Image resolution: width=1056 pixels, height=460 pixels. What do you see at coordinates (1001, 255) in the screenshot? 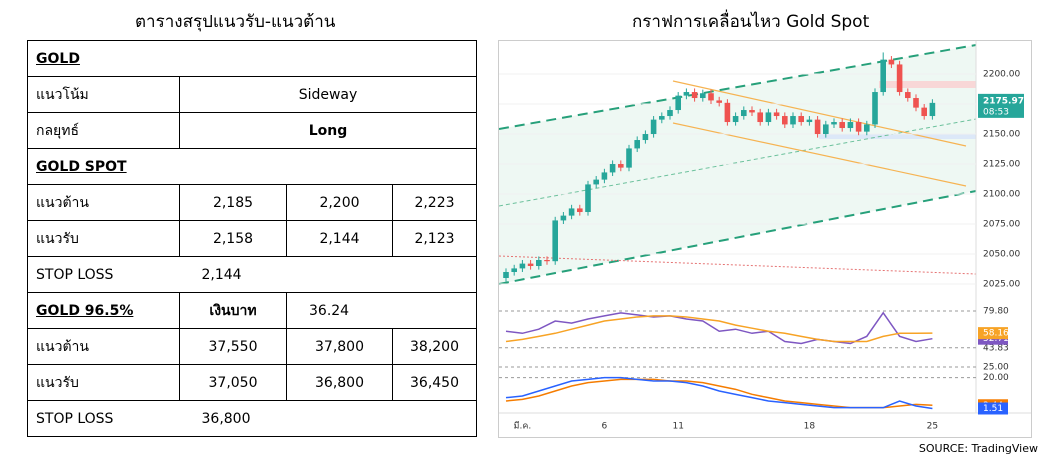
I see `y-tick-label: 2050.00` at bounding box center [1001, 255].